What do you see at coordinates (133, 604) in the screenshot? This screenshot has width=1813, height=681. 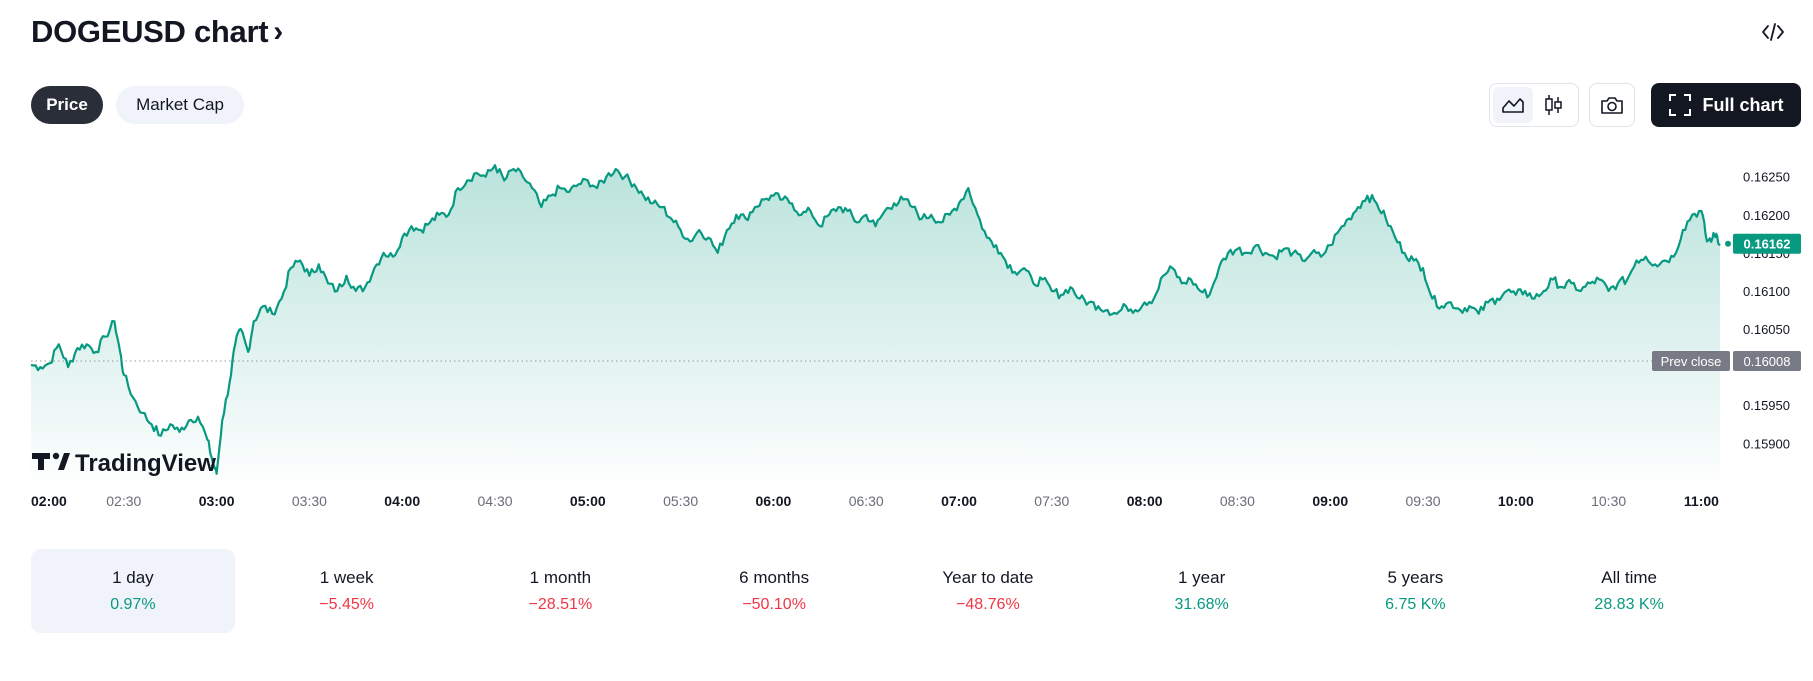 I see `period-change-value: 0.97%` at bounding box center [133, 604].